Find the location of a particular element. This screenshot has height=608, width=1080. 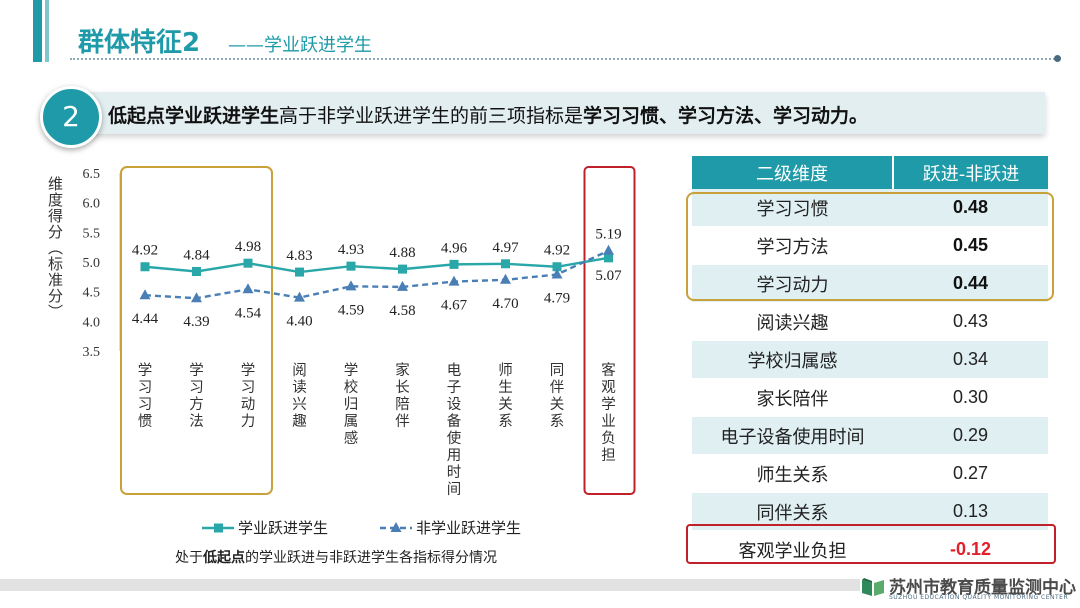

table-row: 家长陪伴 0.30 is located at coordinates (870, 397).